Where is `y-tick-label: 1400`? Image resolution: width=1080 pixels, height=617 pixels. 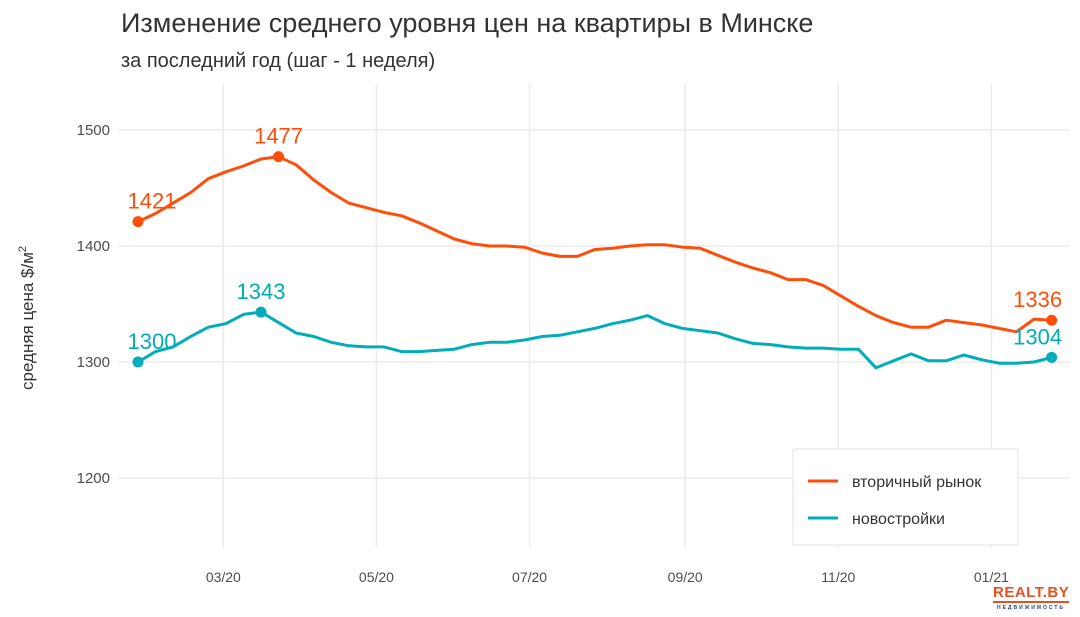
y-tick-label: 1400 is located at coordinates (93, 246).